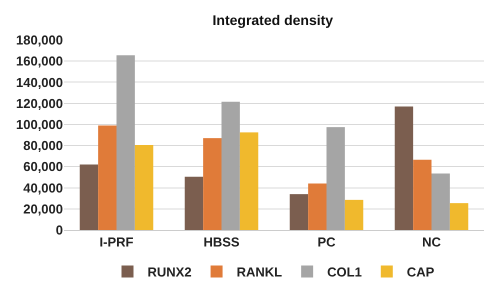  Describe the element at coordinates (39, 103) in the screenshot. I see `y-tick-label: 120,000` at that location.